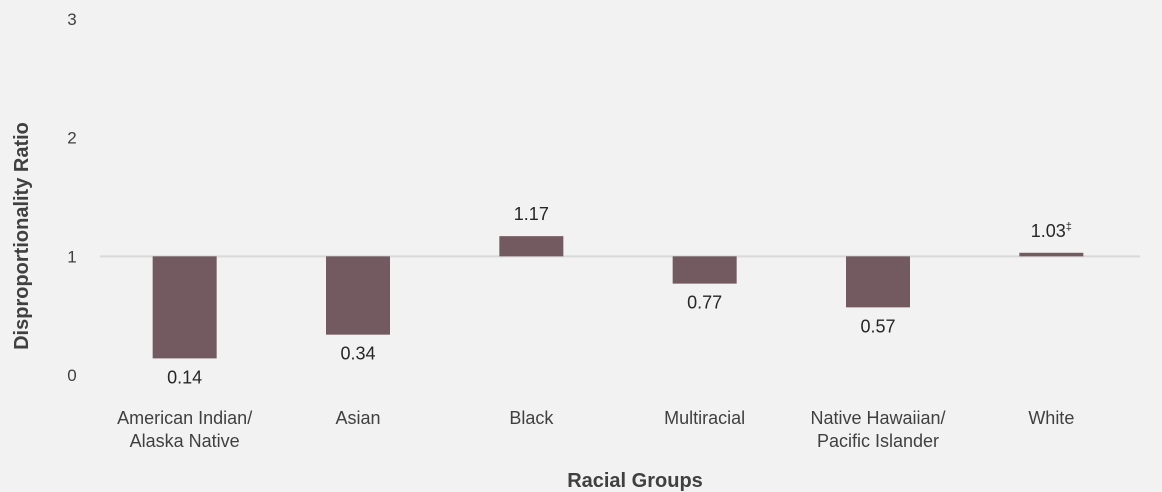 This screenshot has height=492, width=1162. I want to click on x-axis-title: Racial Groups, so click(635, 481).